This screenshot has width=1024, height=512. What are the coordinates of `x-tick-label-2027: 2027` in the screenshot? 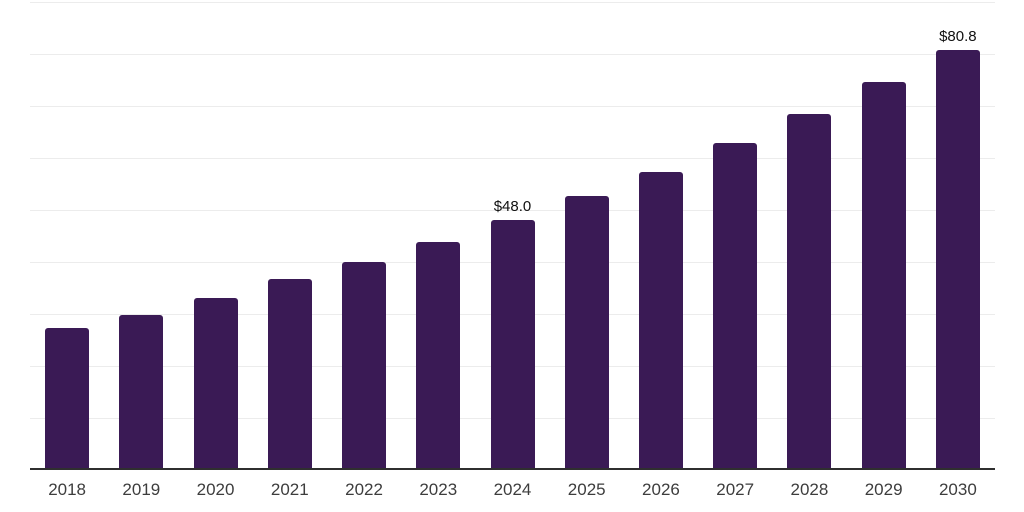 It's located at (735, 489).